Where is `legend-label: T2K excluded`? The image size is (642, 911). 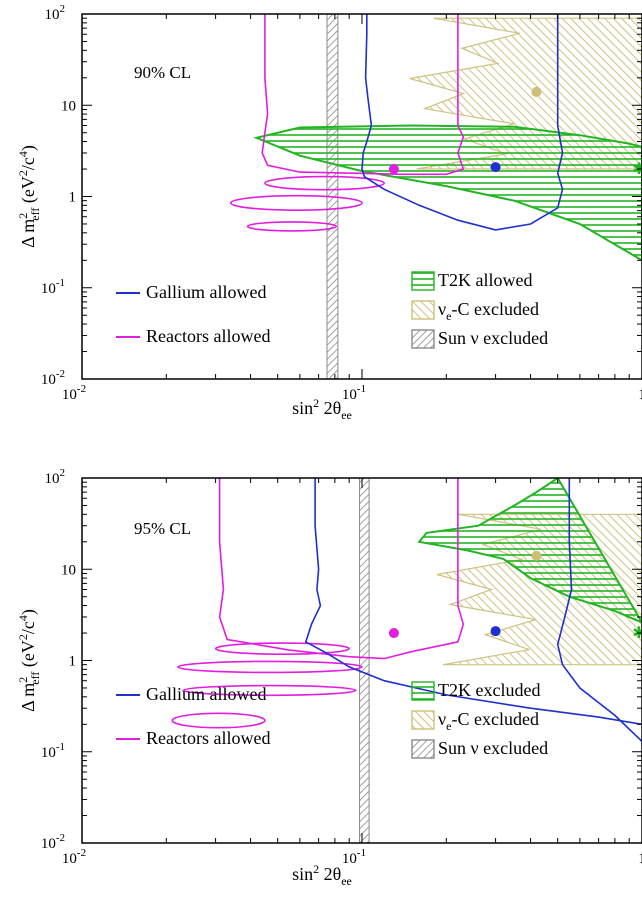
legend-label: T2K excluded is located at coordinates (489, 690).